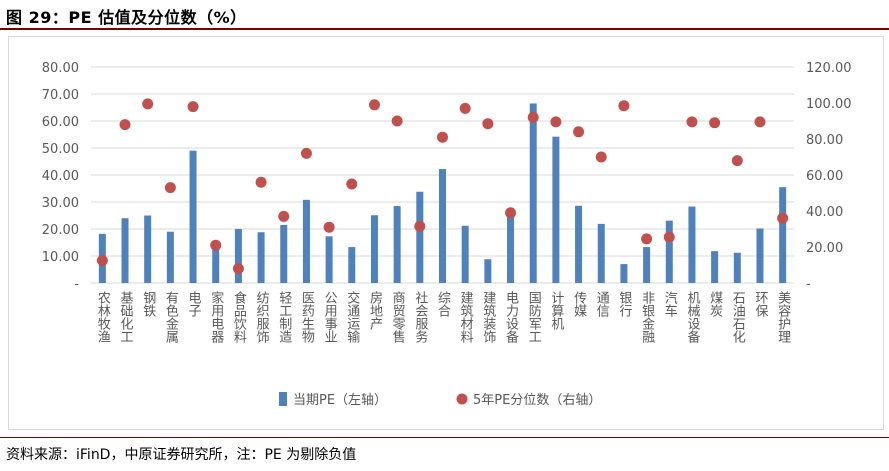 Image resolution: width=889 pixels, height=471 pixels. I want to click on category-label: 电力设备, so click(510, 317).